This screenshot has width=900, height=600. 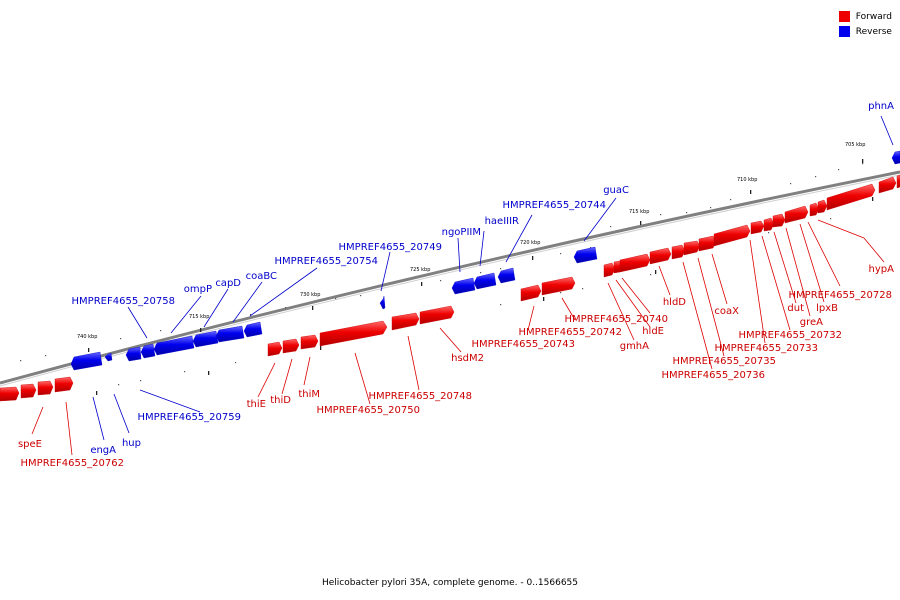 I want to click on tick-label: 705 kbp, so click(x=855, y=145).